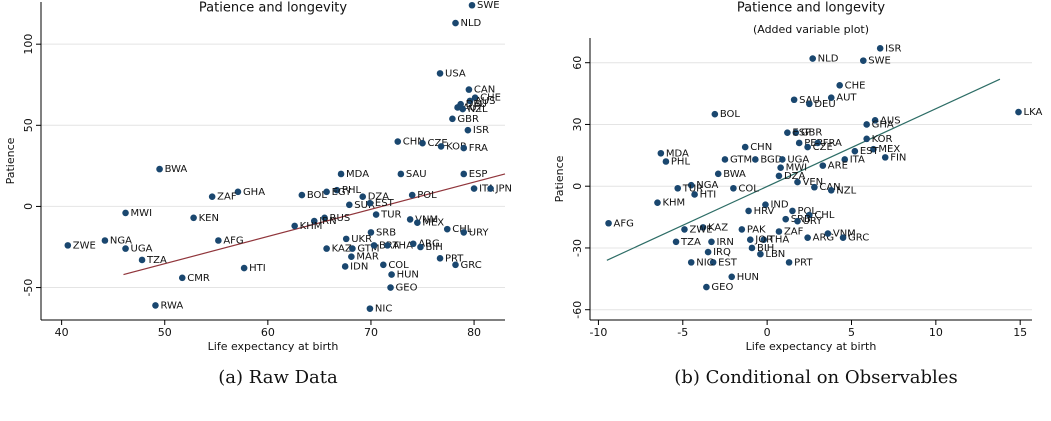 This screenshot has width=1051, height=421. What do you see at coordinates (798, 159) in the screenshot?
I see `point-label: UGA` at bounding box center [798, 159].